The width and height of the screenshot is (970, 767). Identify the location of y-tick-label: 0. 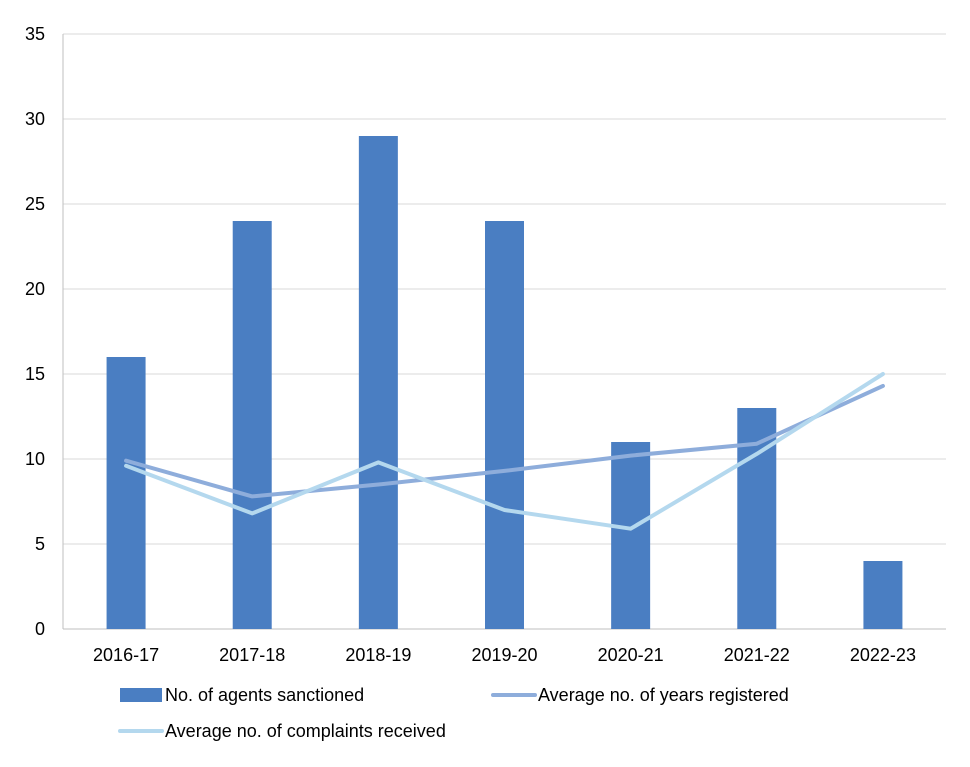
(40, 629).